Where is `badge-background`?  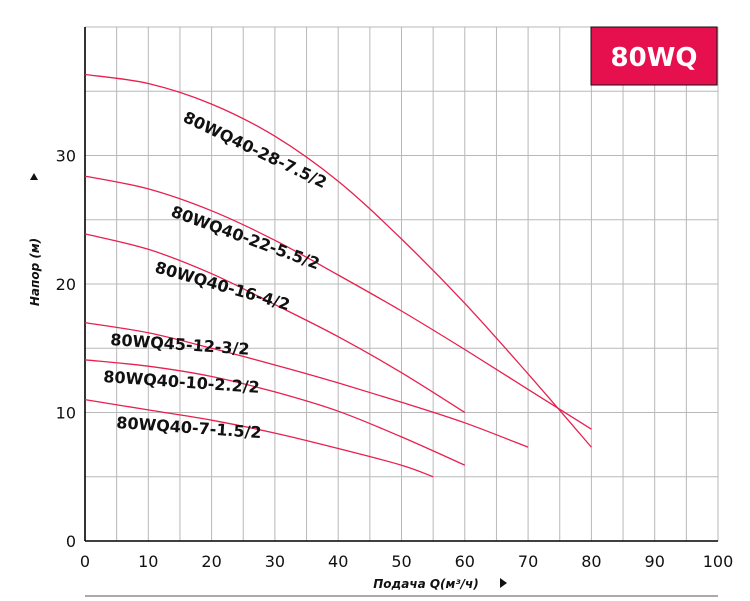
badge-background is located at coordinates (654, 56).